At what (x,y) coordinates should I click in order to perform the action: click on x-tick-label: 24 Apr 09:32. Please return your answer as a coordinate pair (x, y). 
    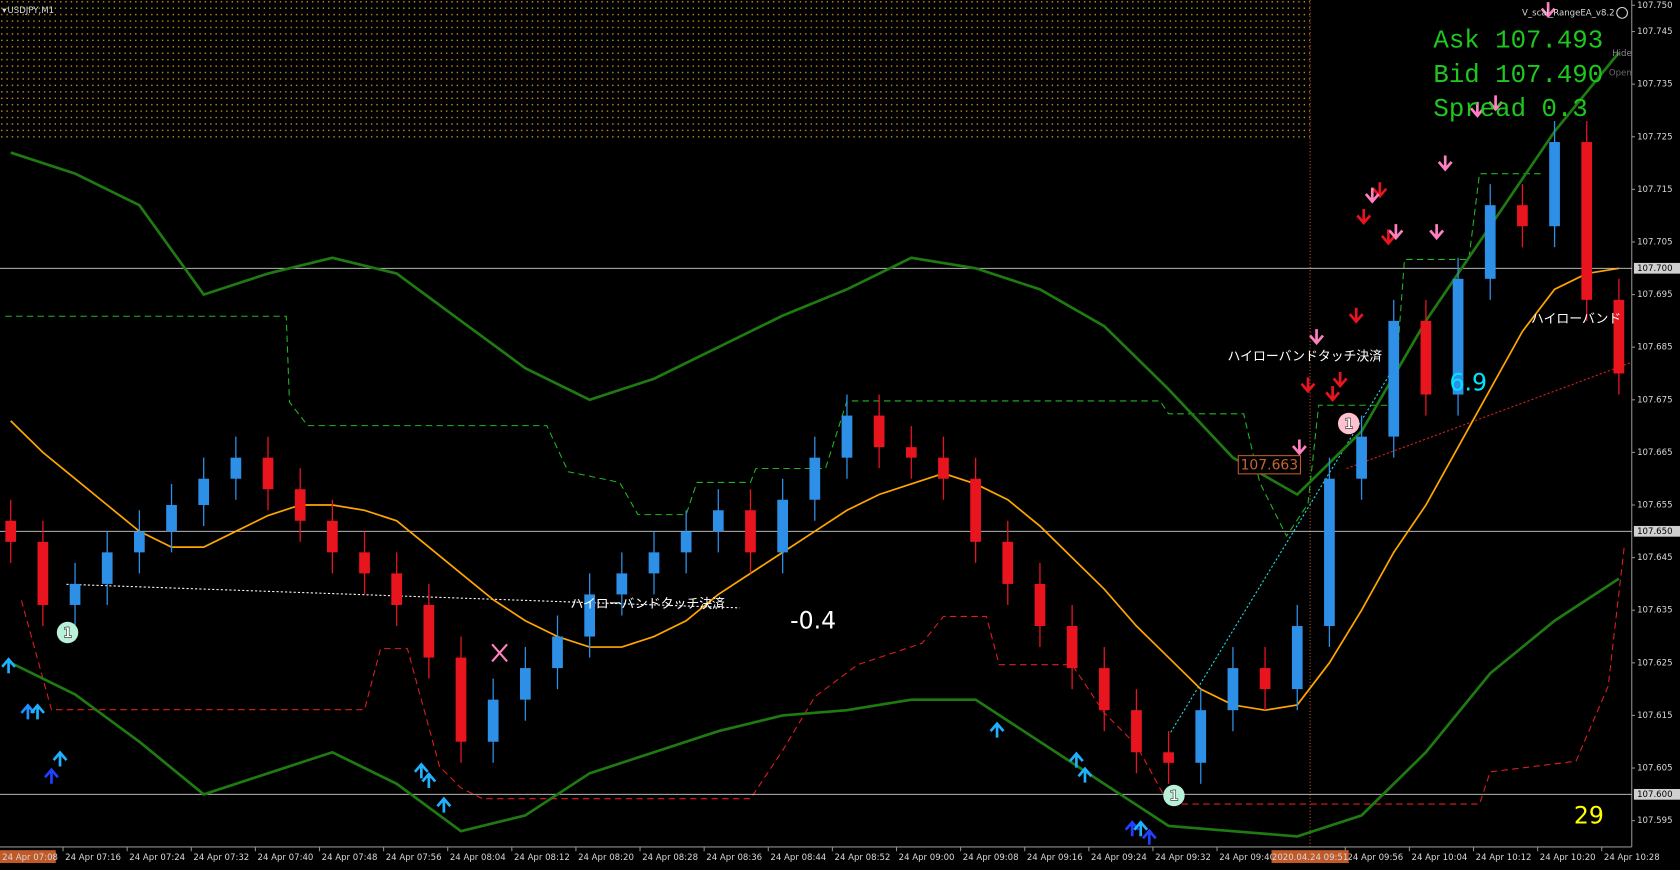
    Looking at the image, I should click on (1183, 858).